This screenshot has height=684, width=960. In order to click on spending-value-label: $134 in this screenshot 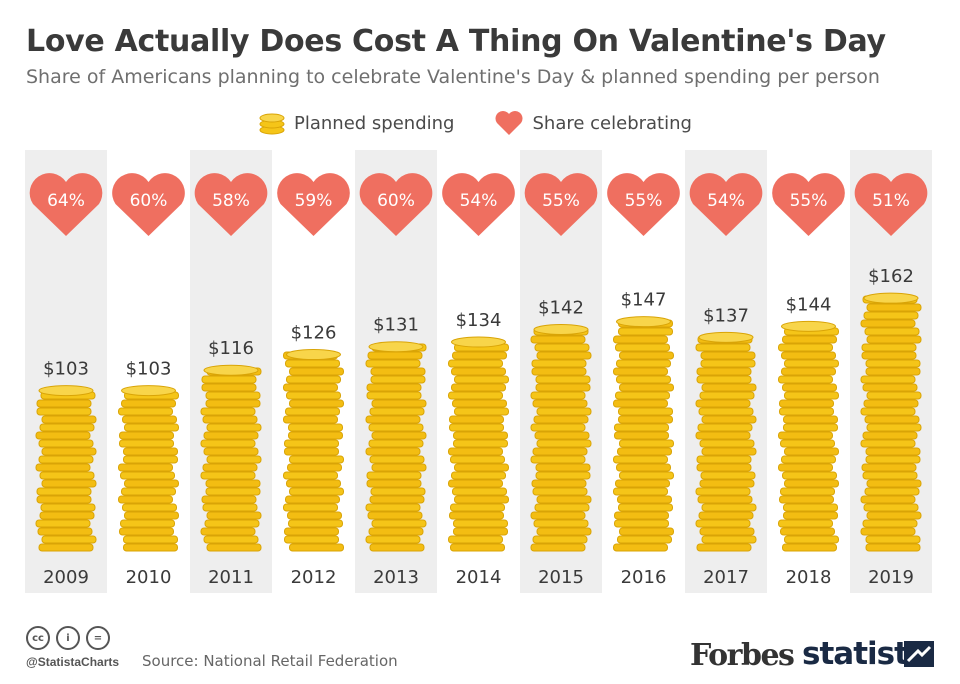, I will do `click(479, 320)`.